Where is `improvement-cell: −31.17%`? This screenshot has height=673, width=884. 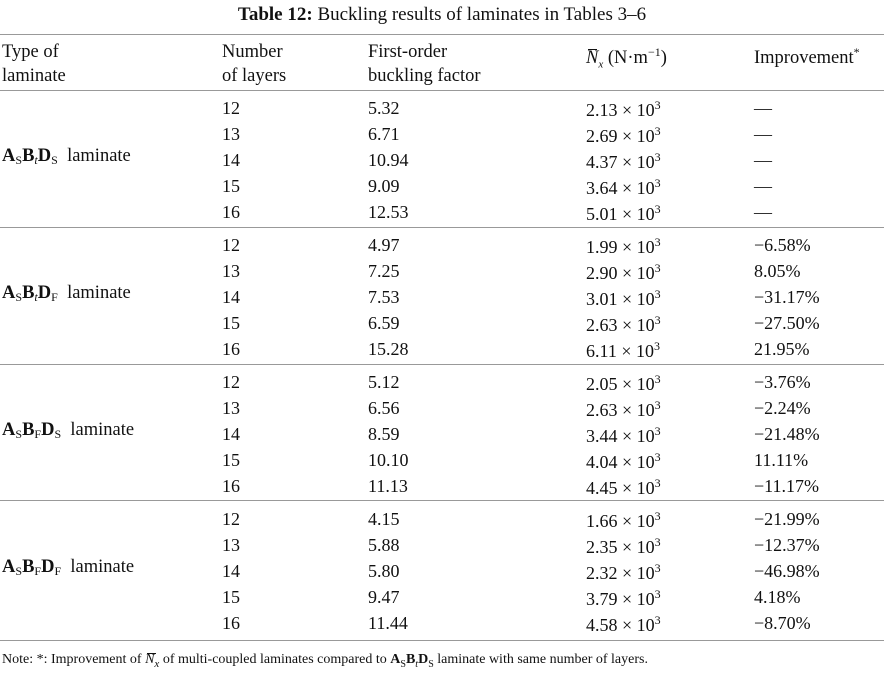
improvement-cell: −31.17% is located at coordinates (787, 297).